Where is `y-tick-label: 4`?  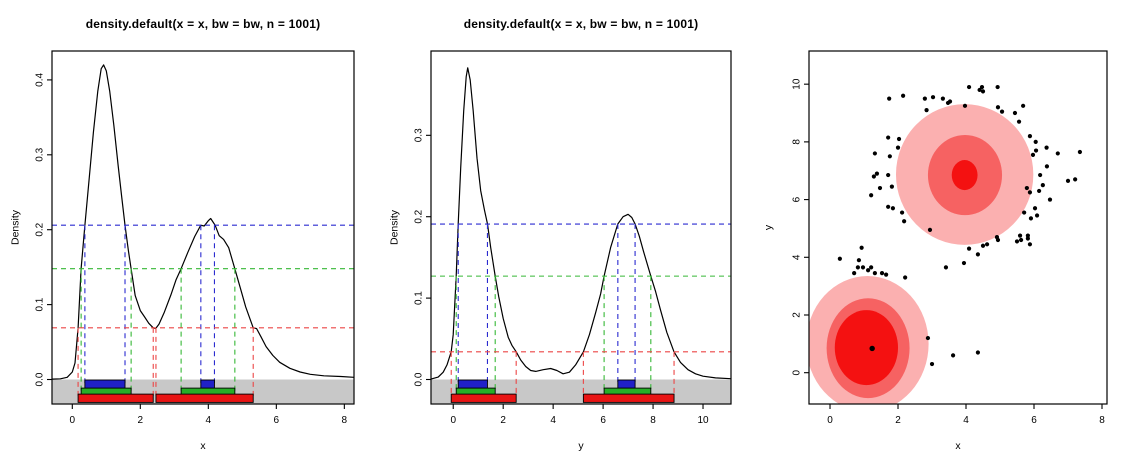
y-tick-label: 4 is located at coordinates (797, 257).